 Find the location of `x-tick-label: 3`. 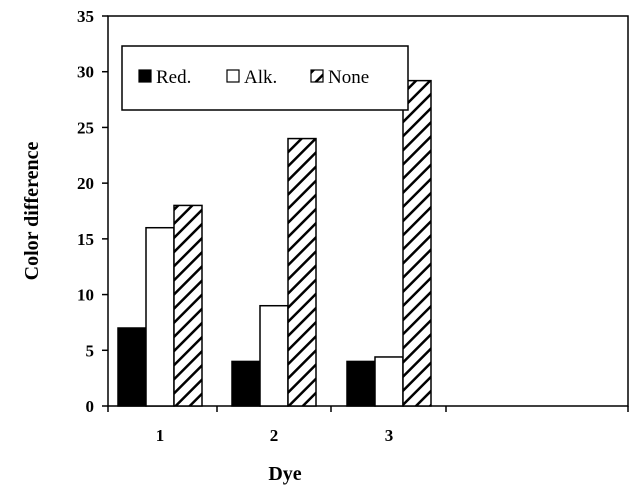

x-tick-label: 3 is located at coordinates (389, 435).